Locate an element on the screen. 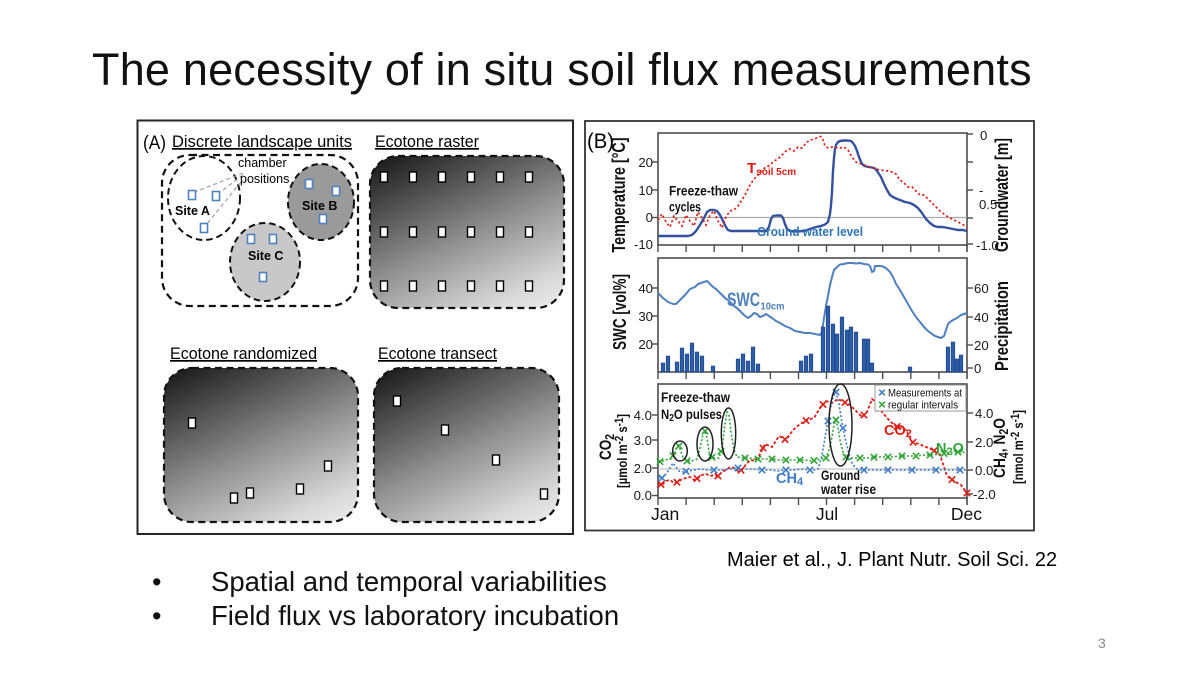  svg-text: Site A is located at coordinates (192, 211).